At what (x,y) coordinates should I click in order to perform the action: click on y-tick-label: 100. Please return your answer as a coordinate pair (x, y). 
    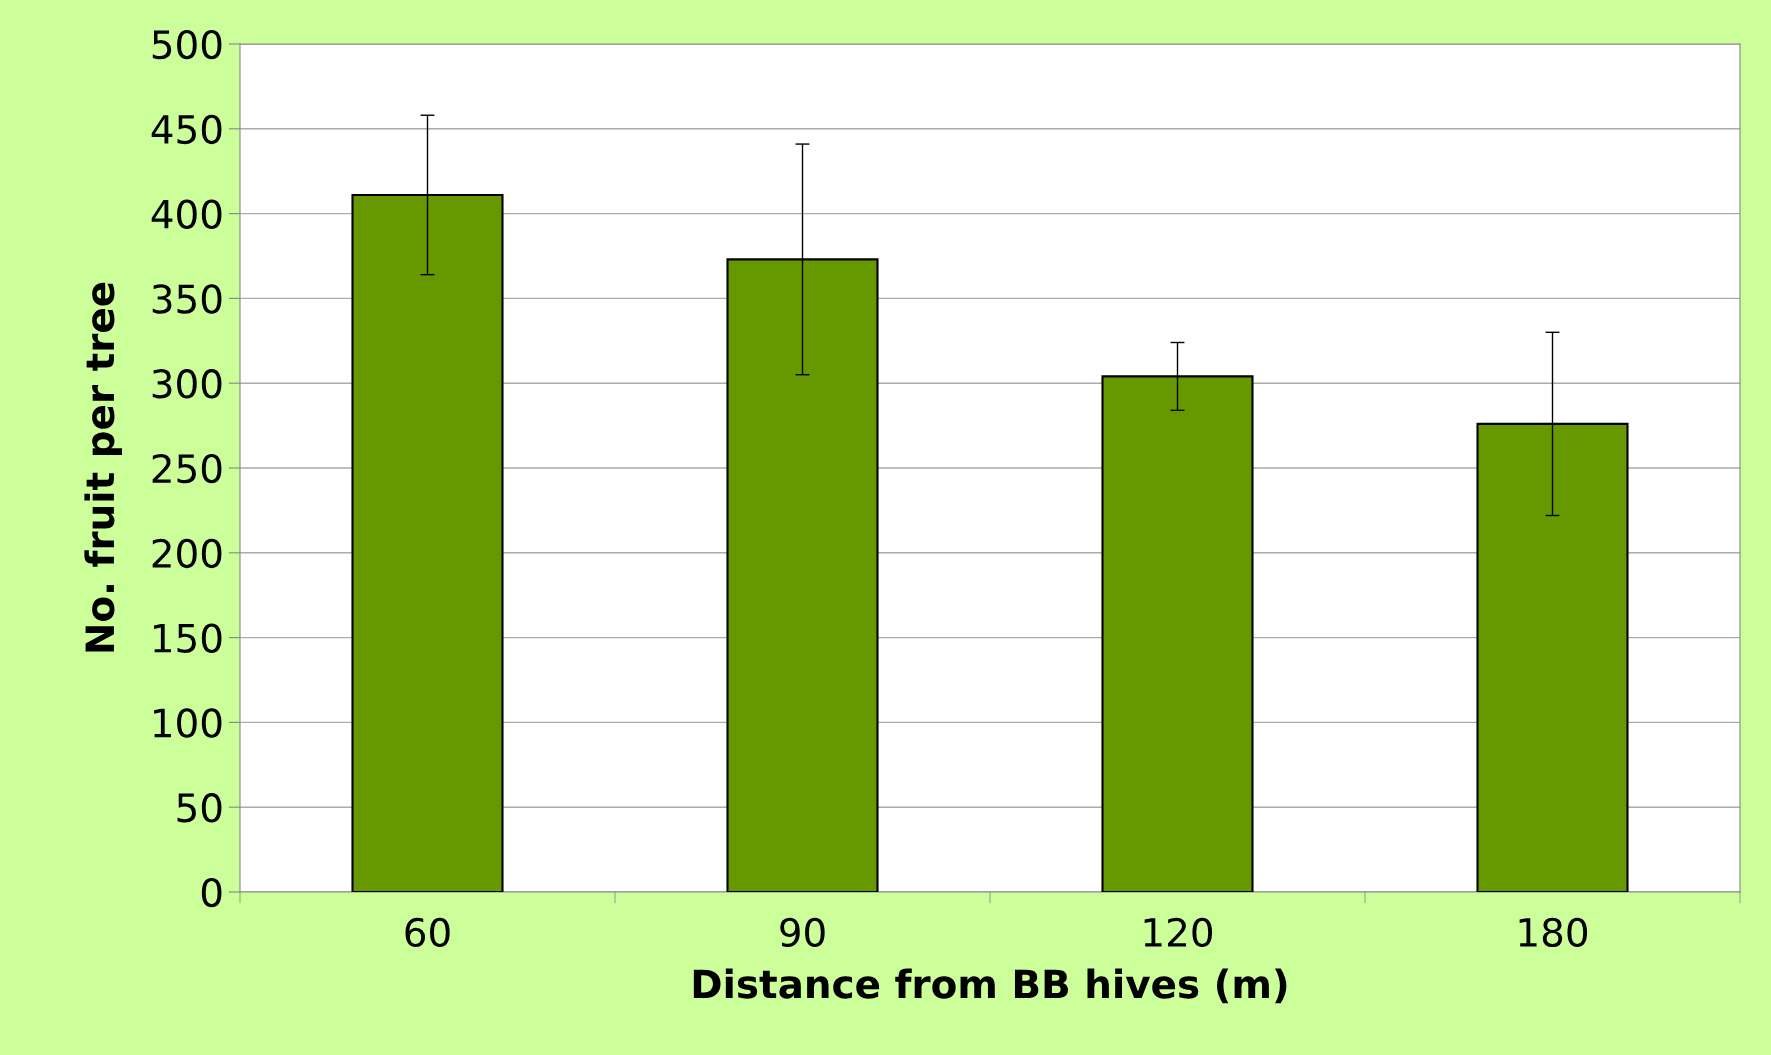
    Looking at the image, I should click on (188, 723).